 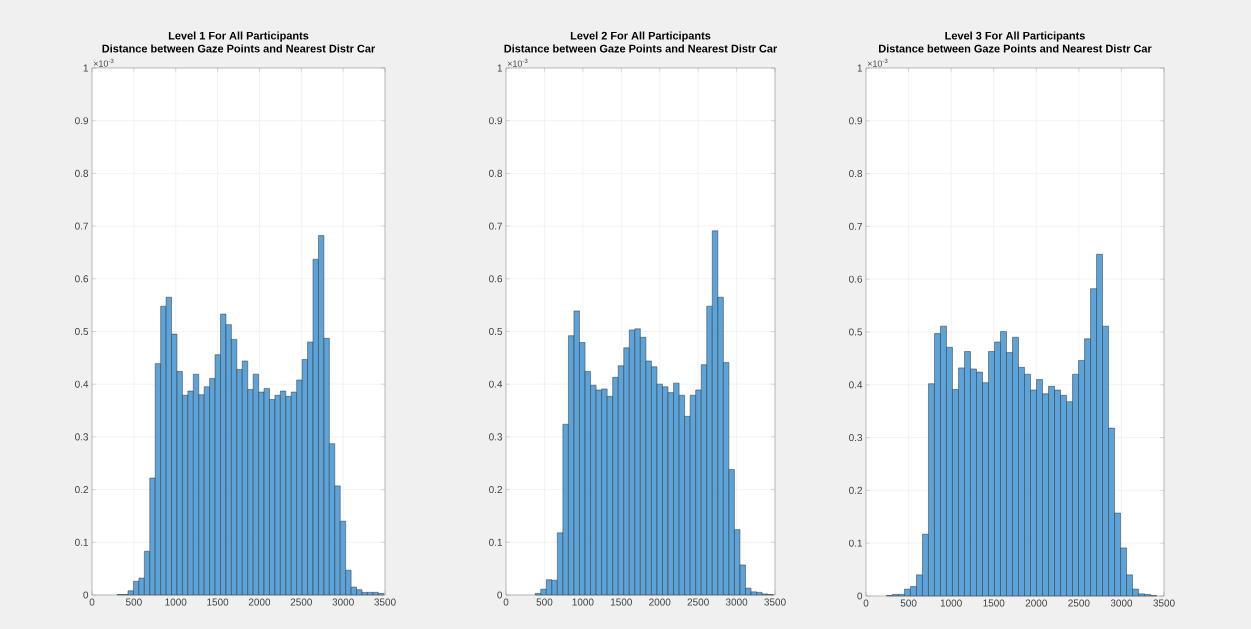 I want to click on chart-title: Level 2 For All Participants, so click(x=640, y=36).